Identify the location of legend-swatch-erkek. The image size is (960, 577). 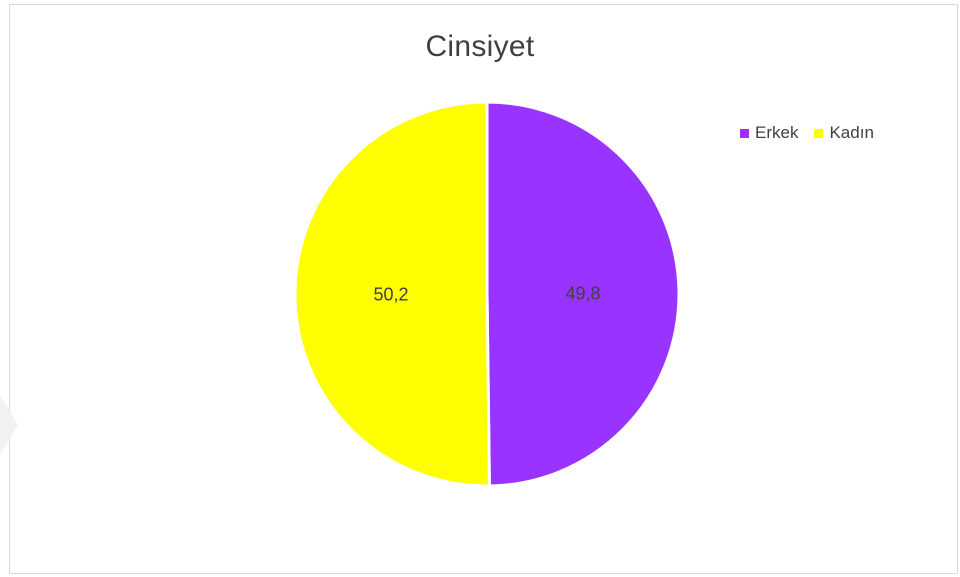
(744, 133).